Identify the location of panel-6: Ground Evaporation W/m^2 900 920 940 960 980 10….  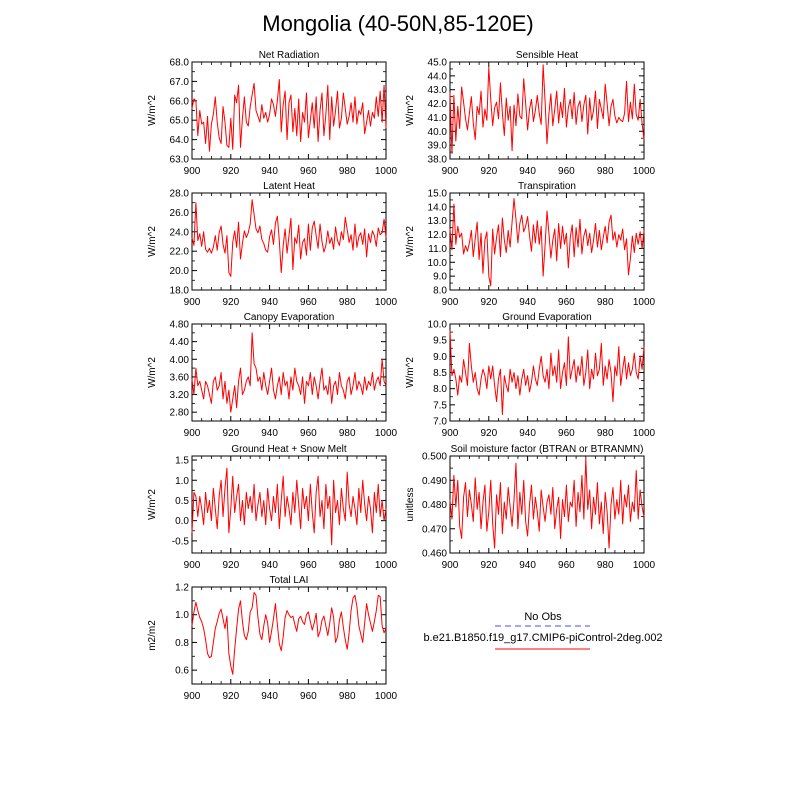
(530, 375).